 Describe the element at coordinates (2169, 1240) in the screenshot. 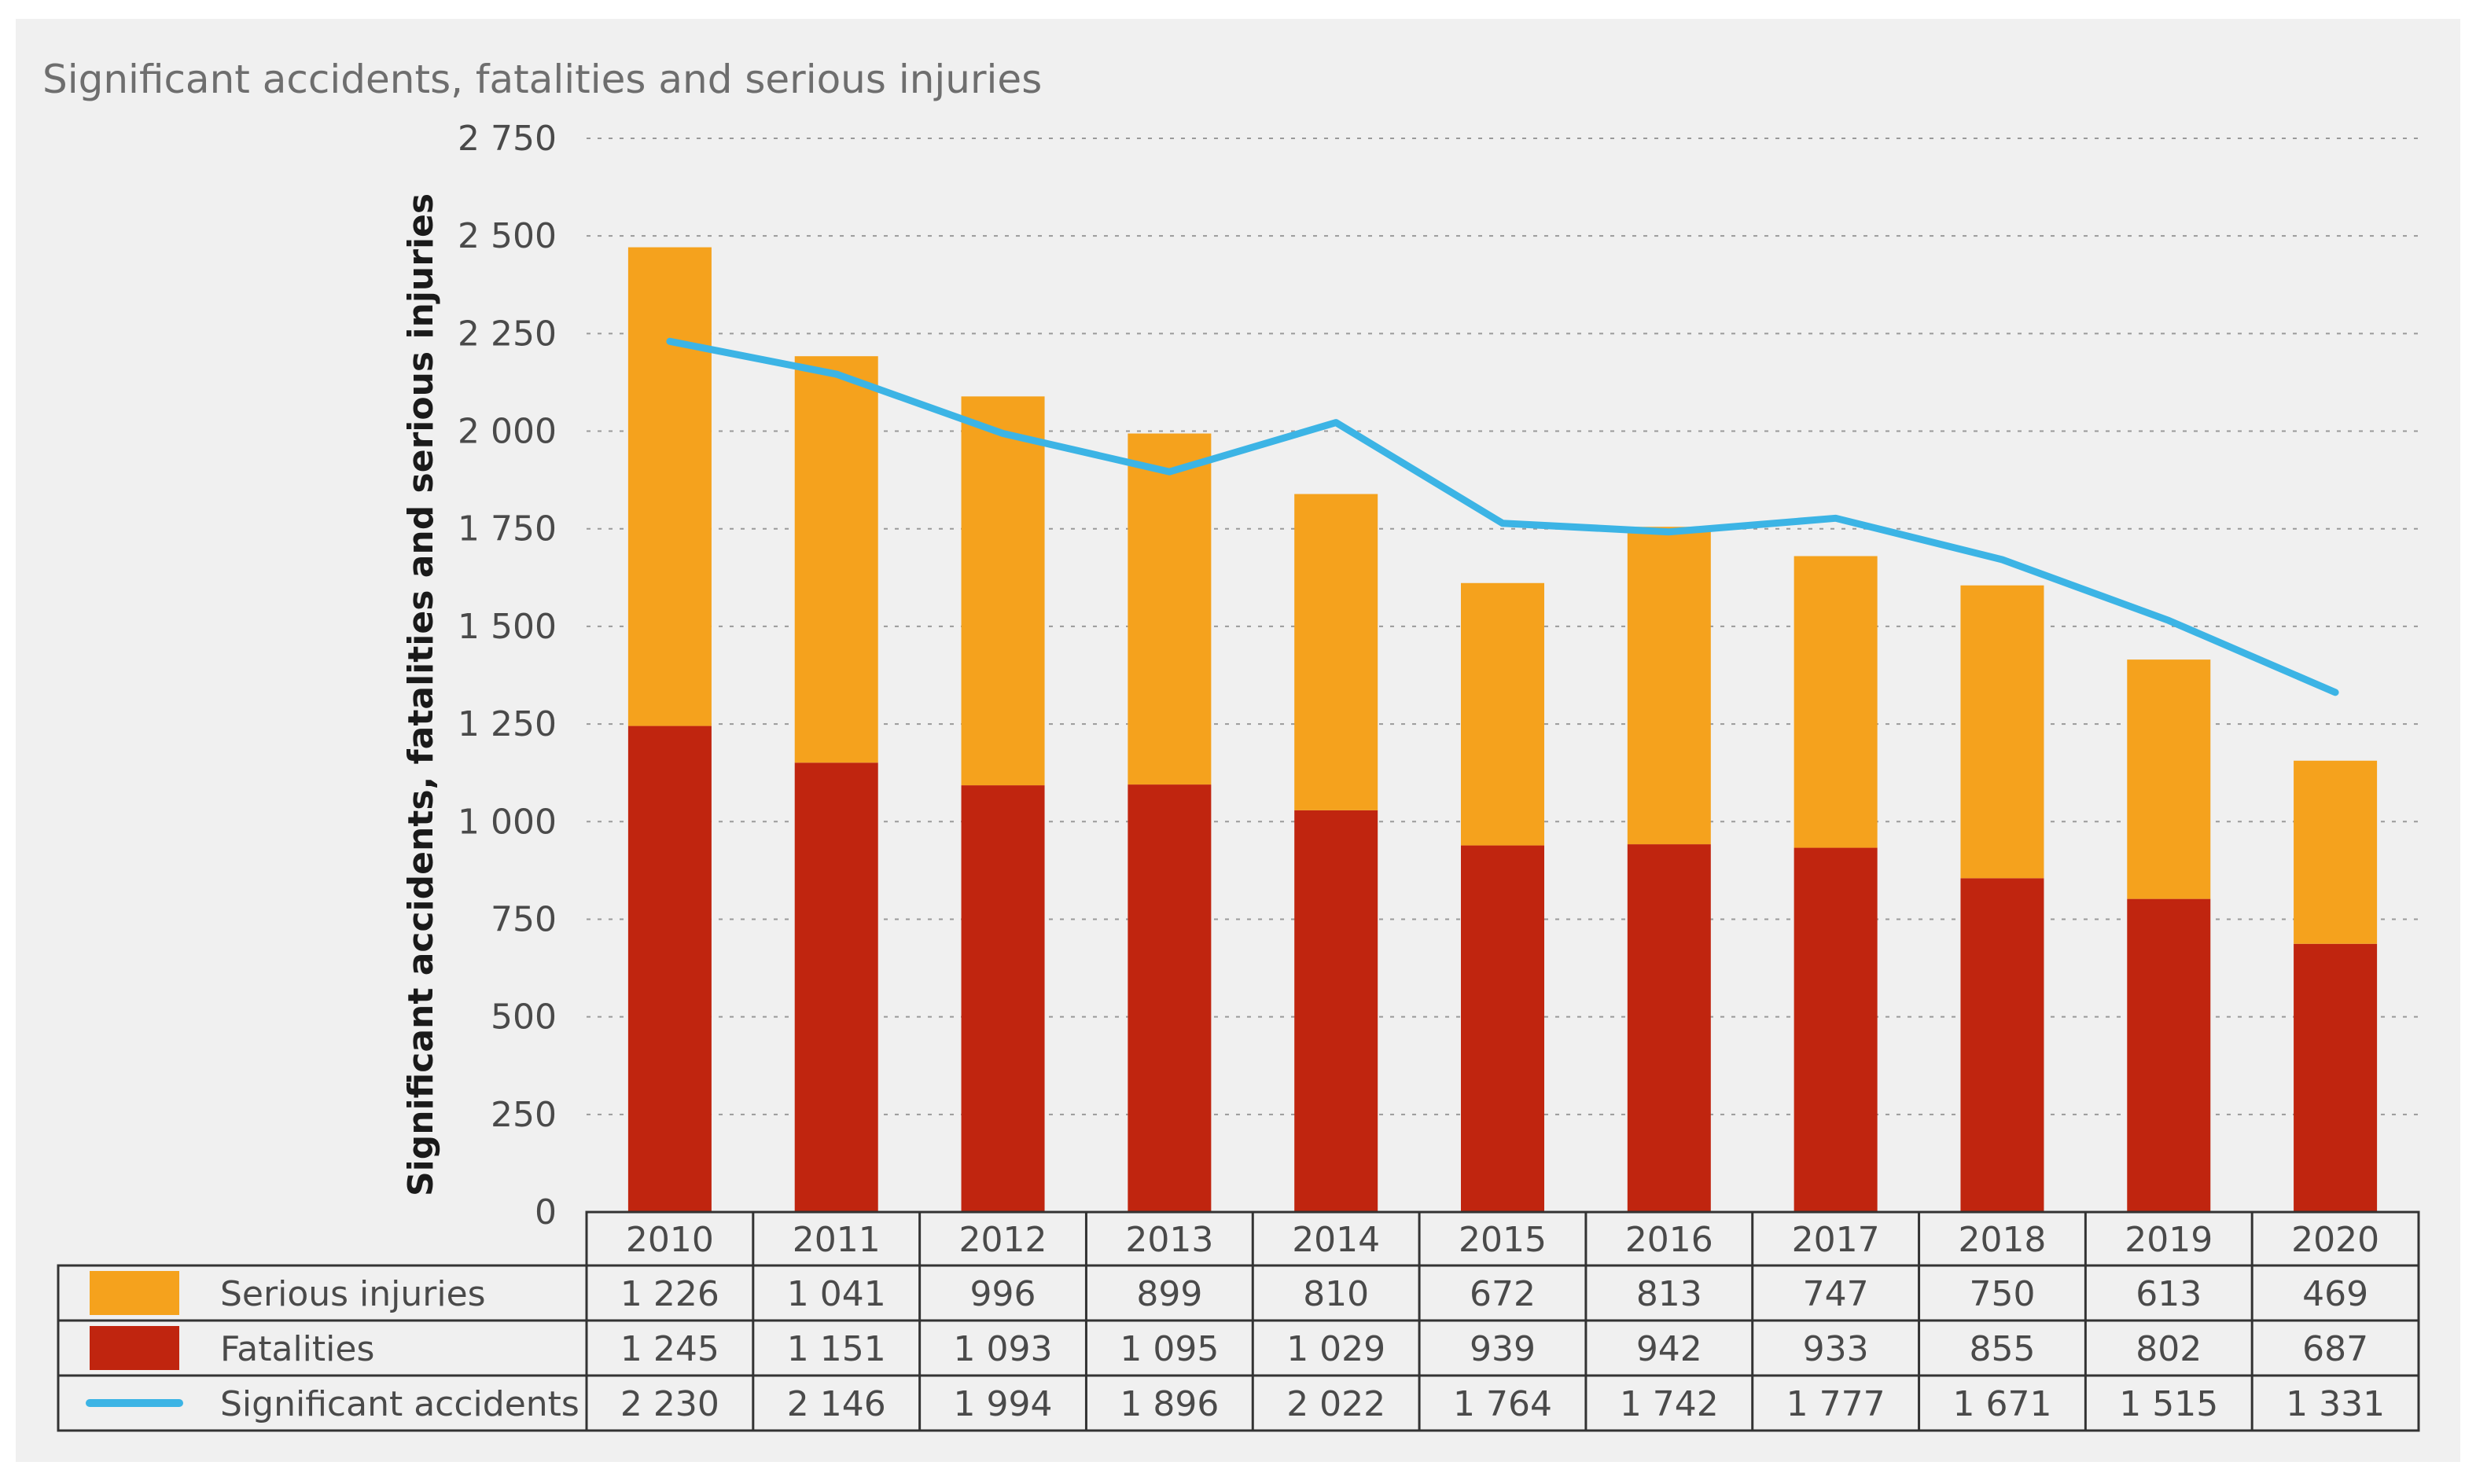

I see `x-tick-label: 2019` at that location.